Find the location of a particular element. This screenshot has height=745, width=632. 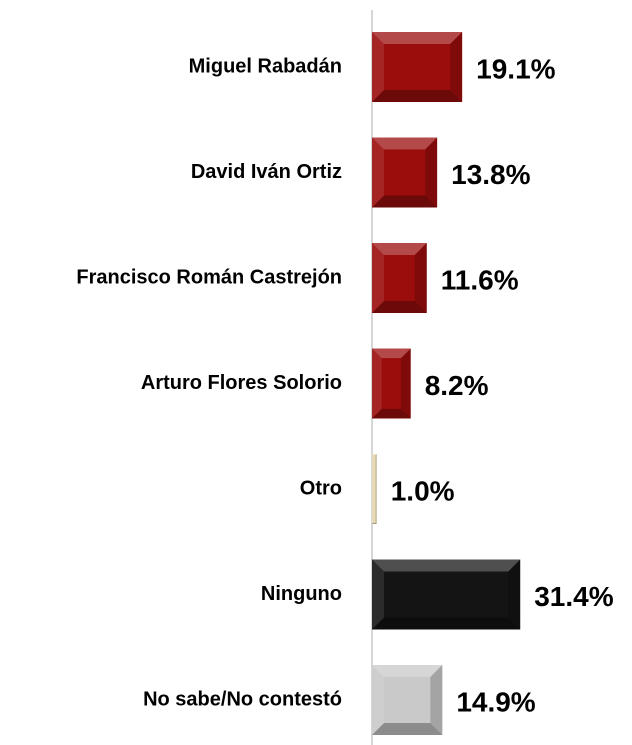

value-label: 13.8% is located at coordinates (490, 174).